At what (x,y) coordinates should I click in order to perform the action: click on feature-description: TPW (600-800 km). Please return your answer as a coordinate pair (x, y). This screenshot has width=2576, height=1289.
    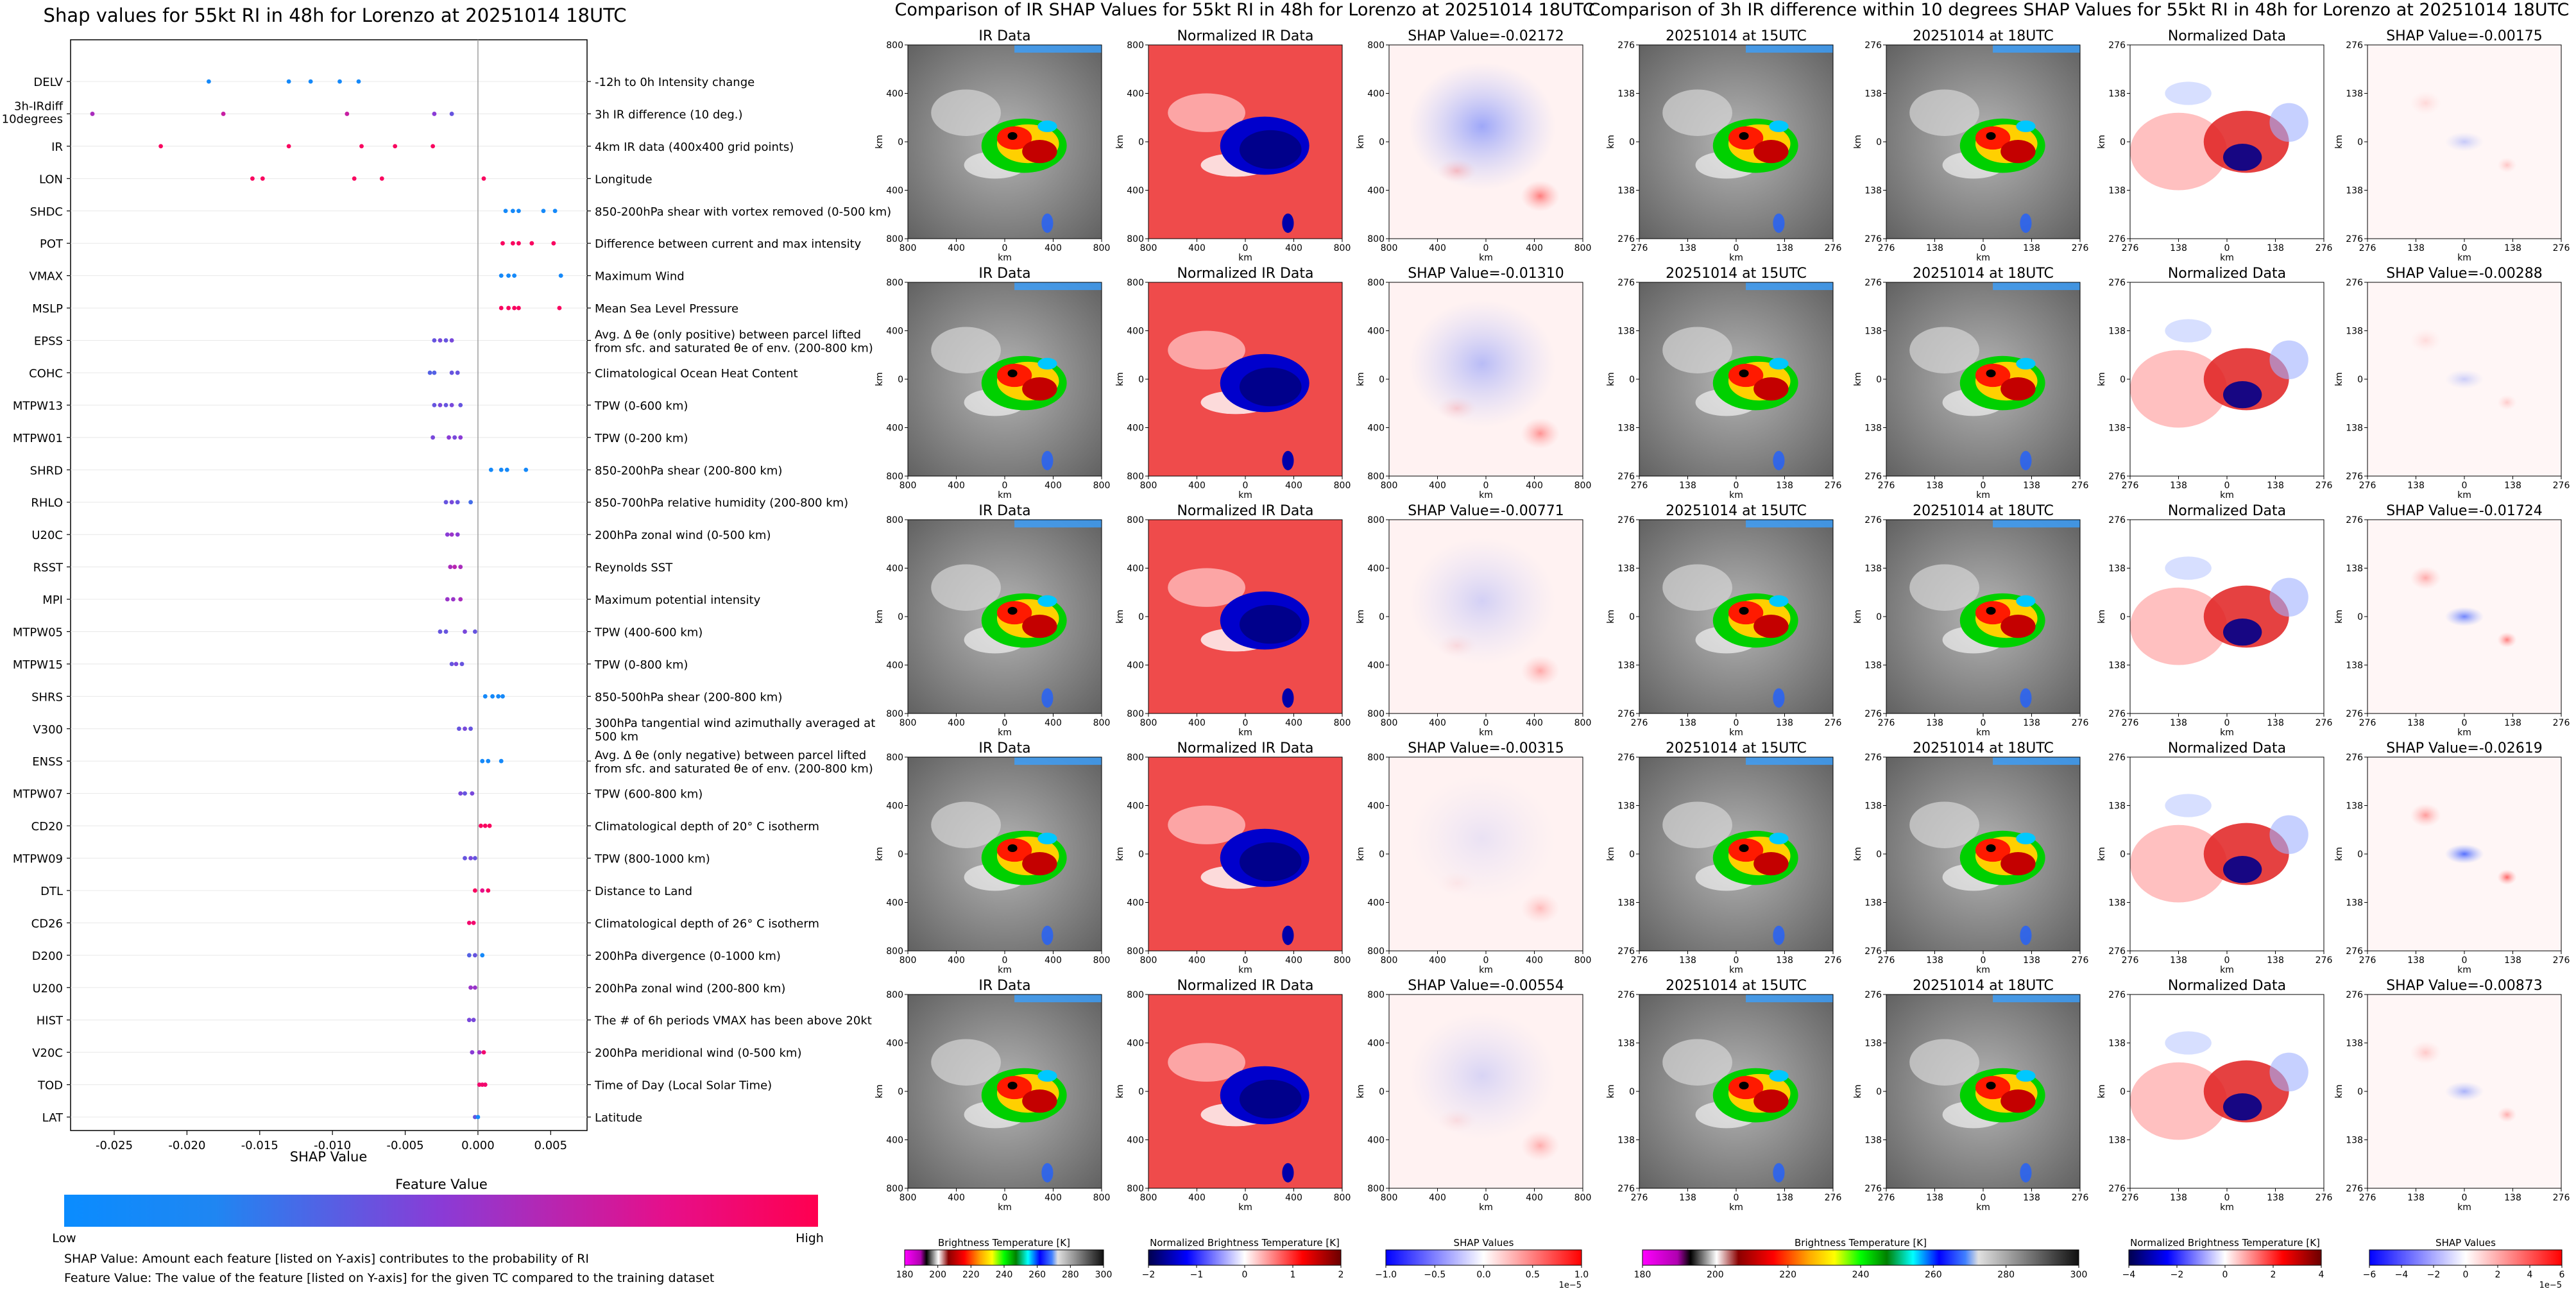
    Looking at the image, I should click on (648, 794).